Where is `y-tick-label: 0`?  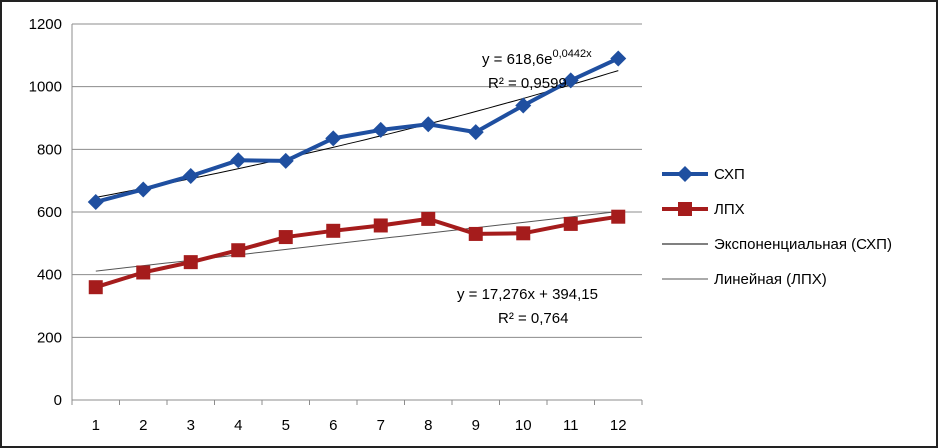 y-tick-label: 0 is located at coordinates (58, 400).